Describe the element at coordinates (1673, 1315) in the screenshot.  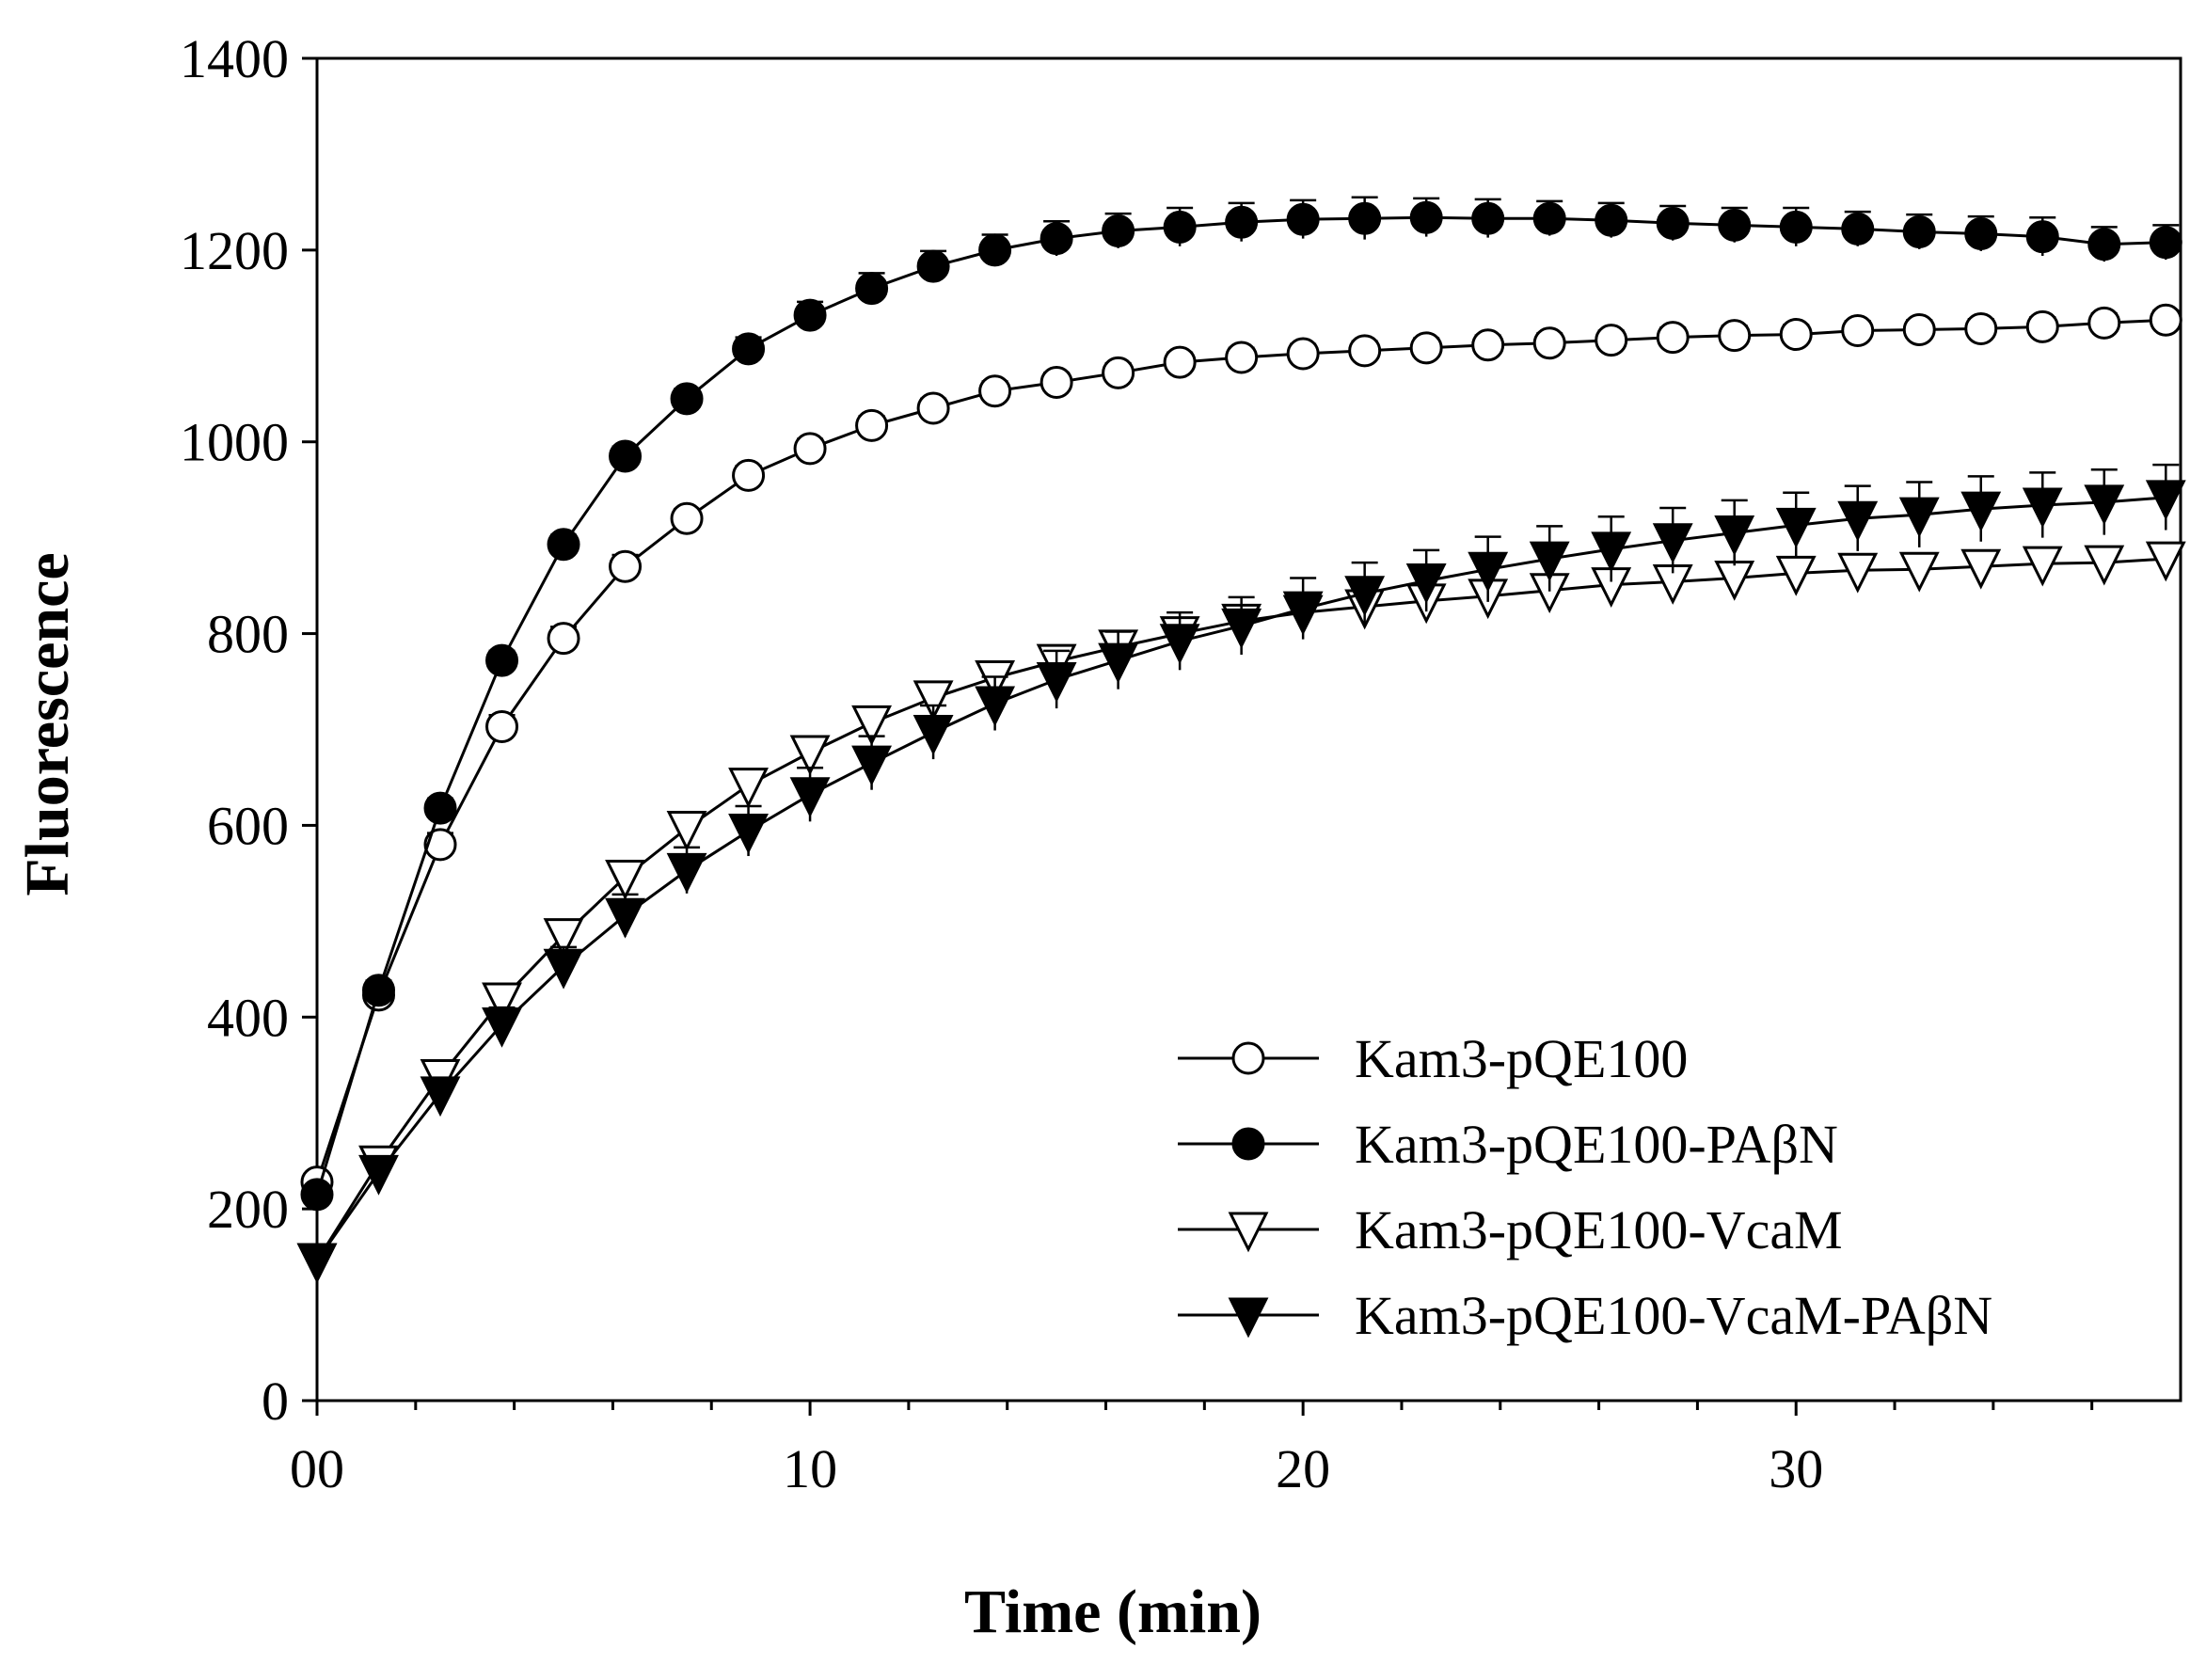
I see `legend-label: Kam3-pQE100-VcaM-PAβN` at that location.